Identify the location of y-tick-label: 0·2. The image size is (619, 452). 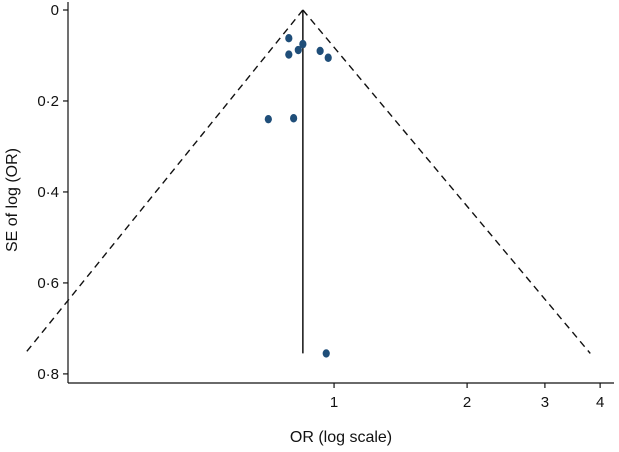
(48, 101).